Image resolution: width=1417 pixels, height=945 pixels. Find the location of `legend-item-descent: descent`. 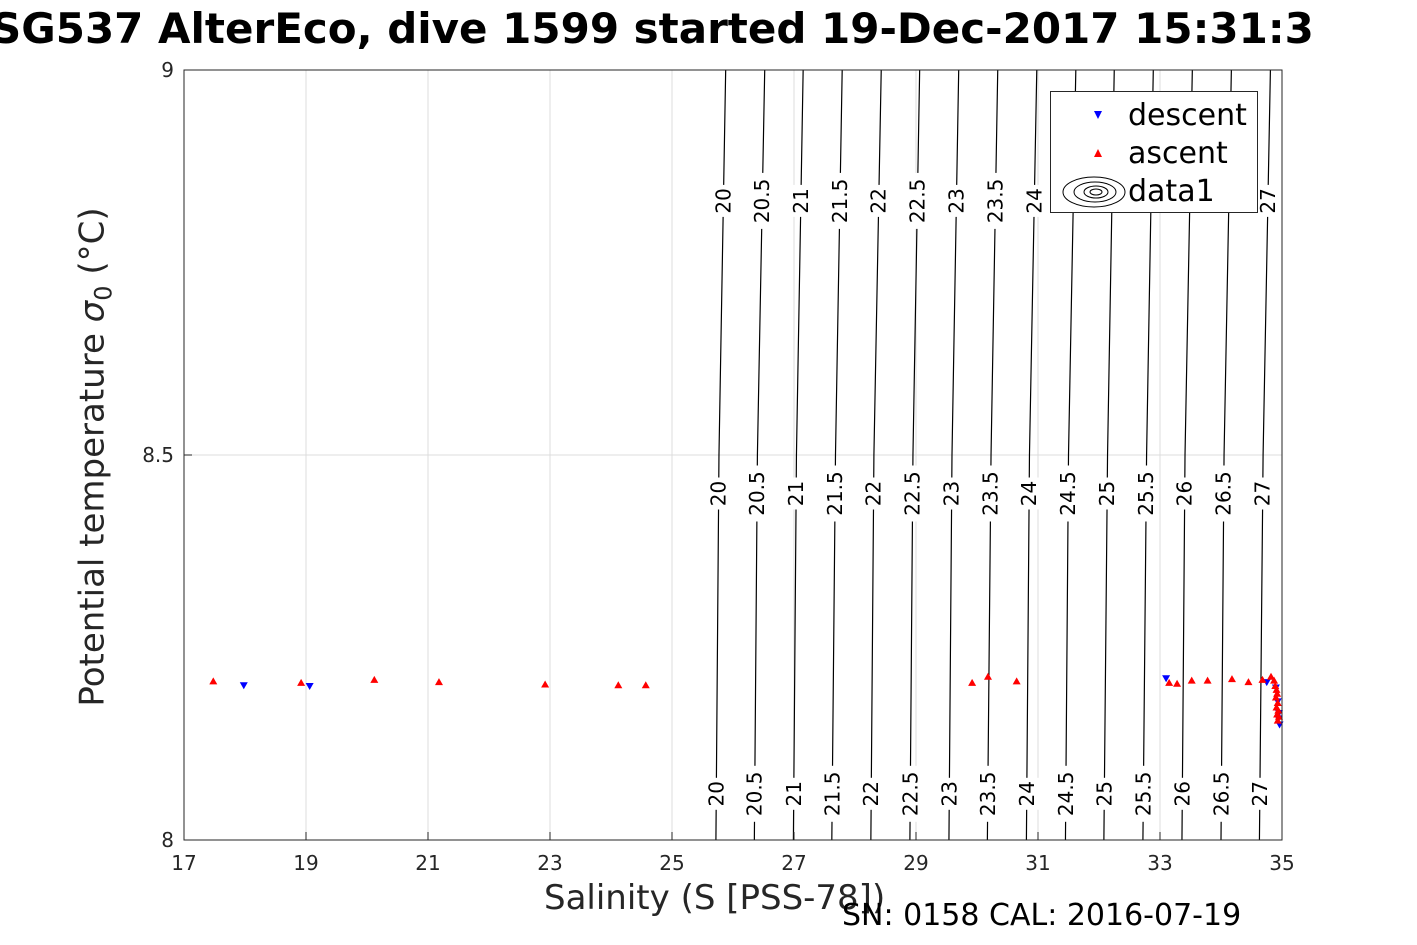

legend-item-descent: descent is located at coordinates (1154, 115).